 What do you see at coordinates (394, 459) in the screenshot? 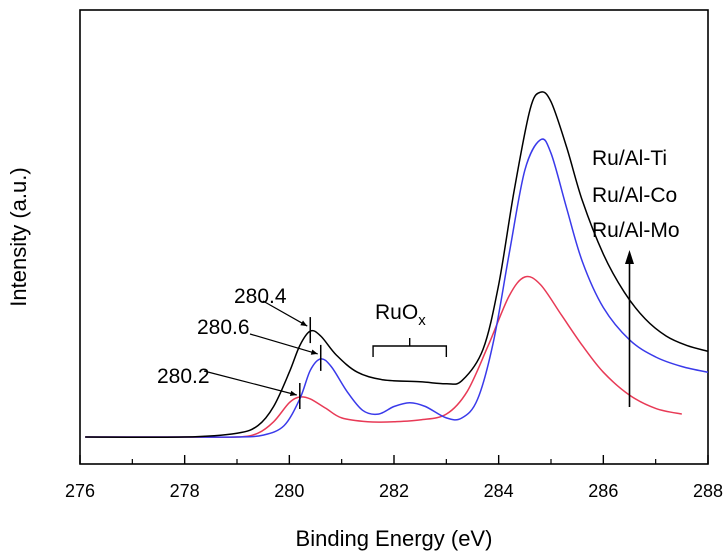
I see `x-axis-ticks` at bounding box center [394, 459].